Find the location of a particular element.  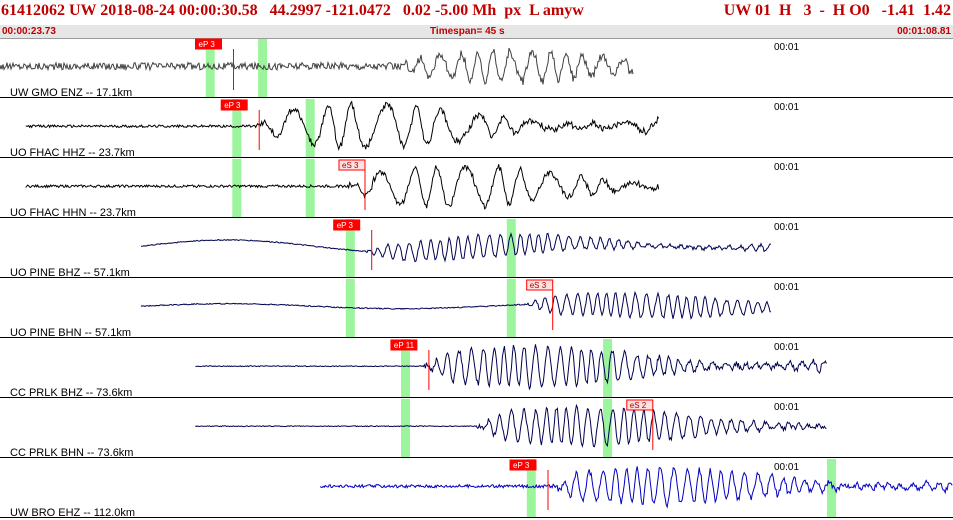

trace-panel: eP 3 00:01 UO PINE BHZ -- 57.1km is located at coordinates (476, 249).